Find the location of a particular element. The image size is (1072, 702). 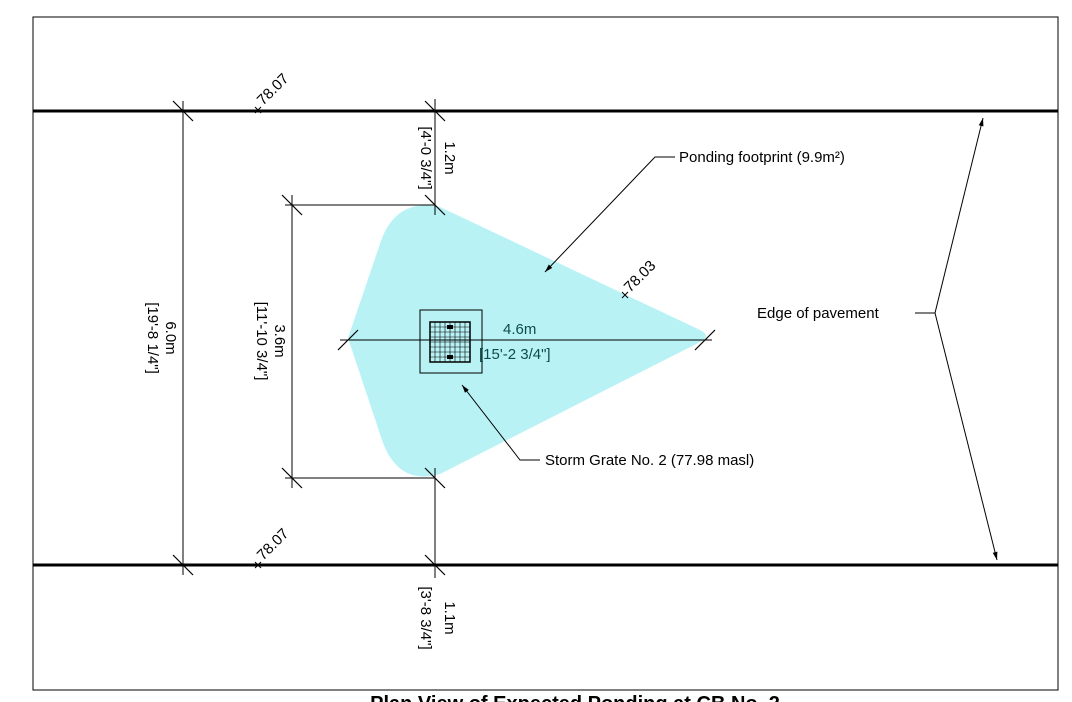

dimension-metric: 3.6m is located at coordinates (279, 340).